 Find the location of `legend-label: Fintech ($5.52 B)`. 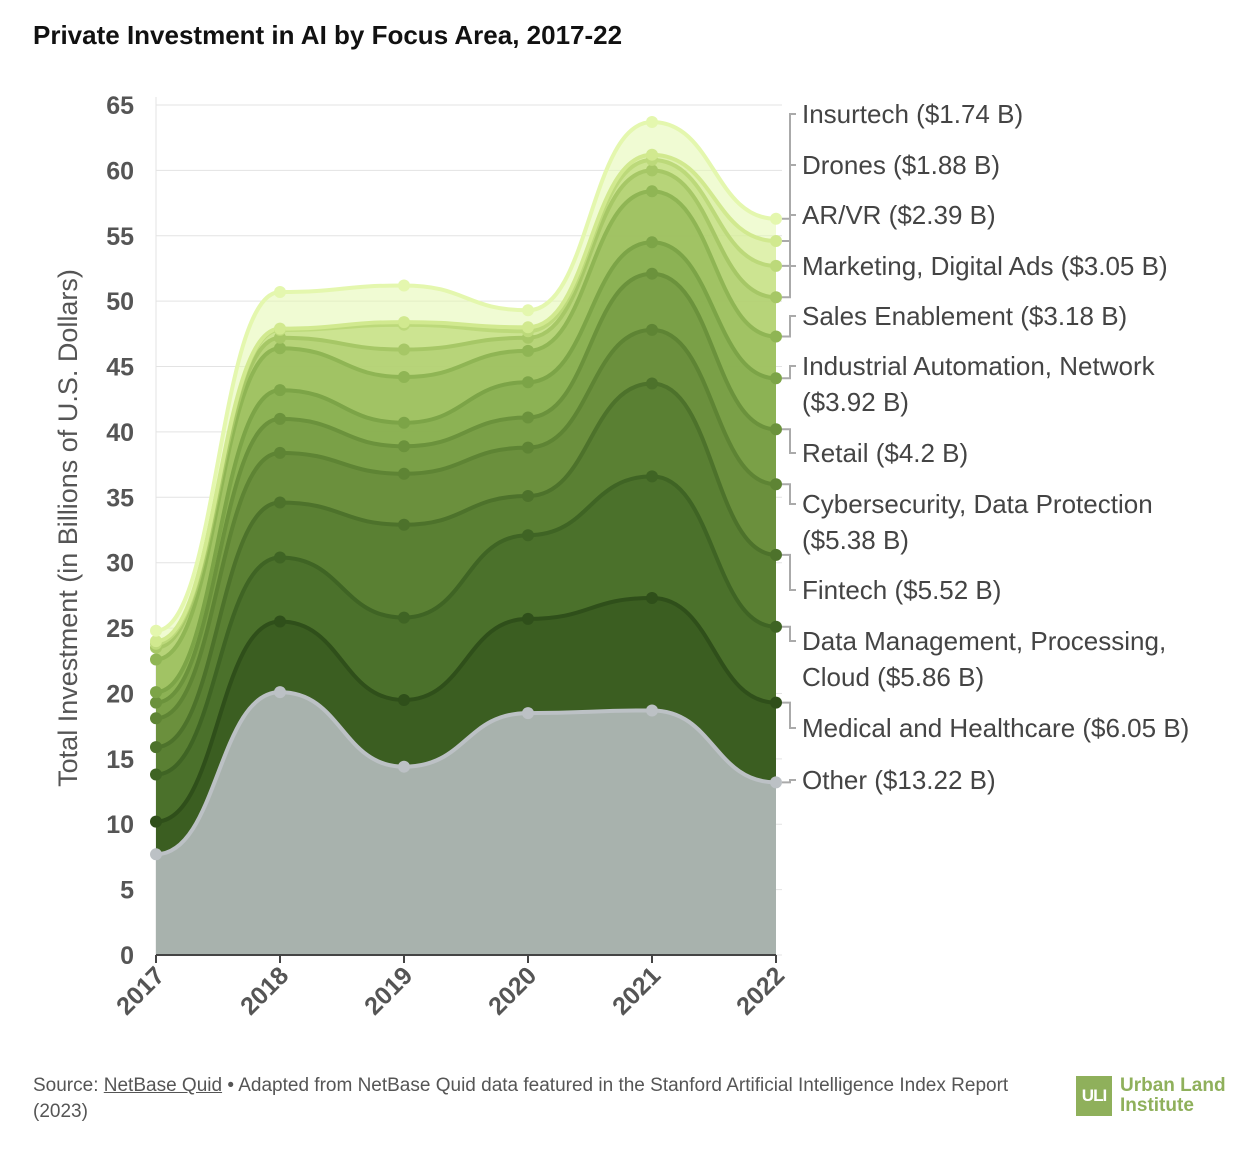

legend-label: Fintech ($5.52 B) is located at coordinates (901, 590).